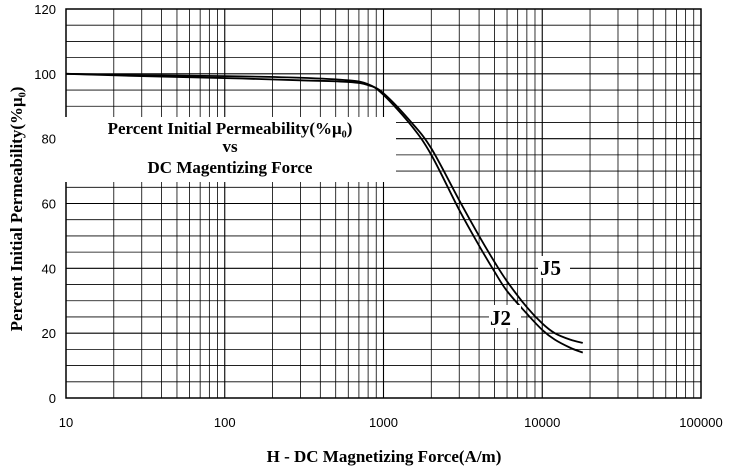 This screenshot has height=472, width=729. I want to click on y-tick-label-4: 80, so click(49, 139).